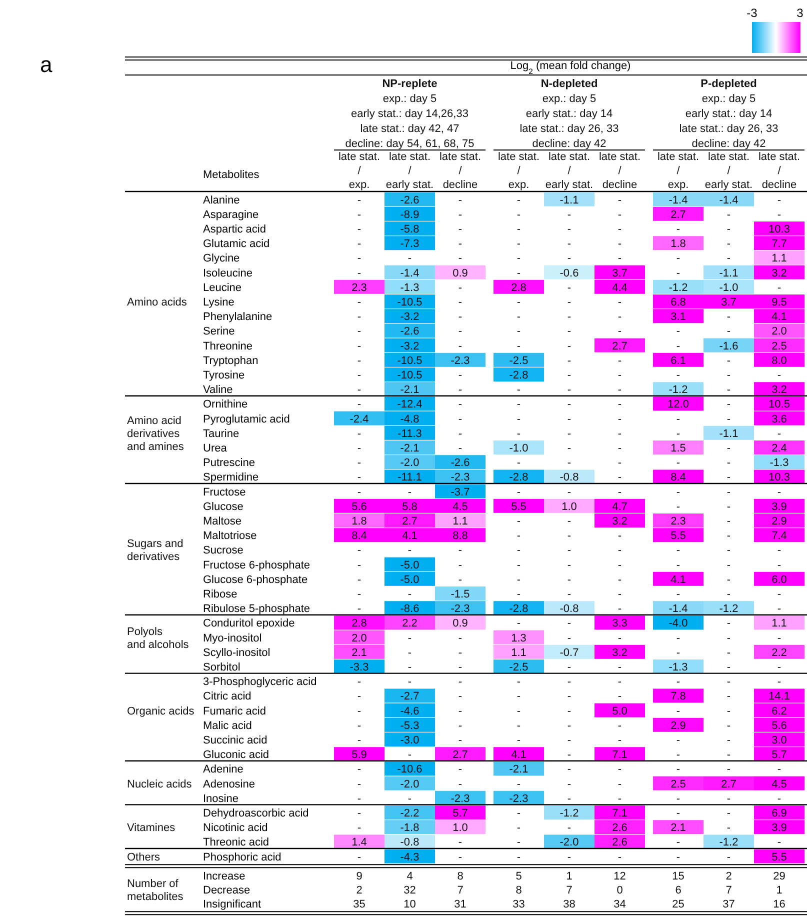 The height and width of the screenshot is (917, 807). I want to click on data-label: 10.3, so click(779, 230).